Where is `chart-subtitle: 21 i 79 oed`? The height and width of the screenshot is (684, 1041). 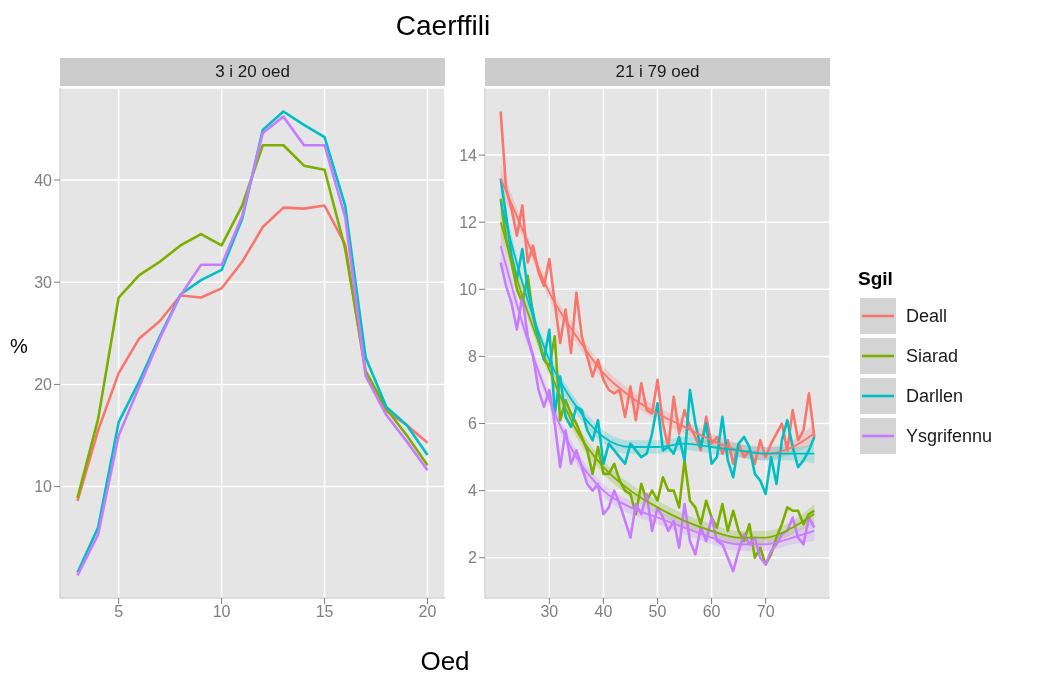
chart-subtitle: 21 i 79 oed is located at coordinates (657, 72).